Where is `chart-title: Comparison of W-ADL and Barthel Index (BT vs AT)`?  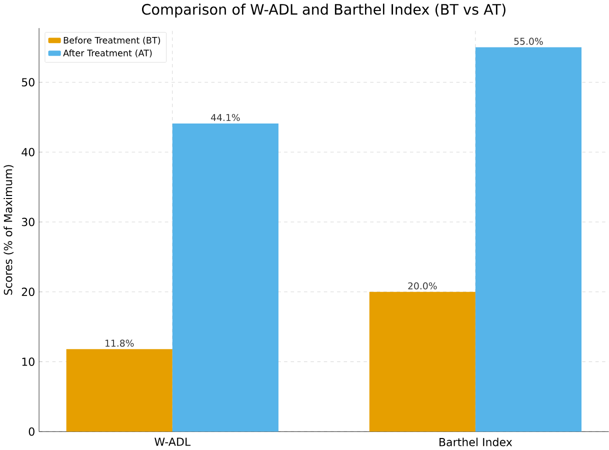
chart-title: Comparison of W-ADL and Barthel Index (BT vs AT) is located at coordinates (324, 11).